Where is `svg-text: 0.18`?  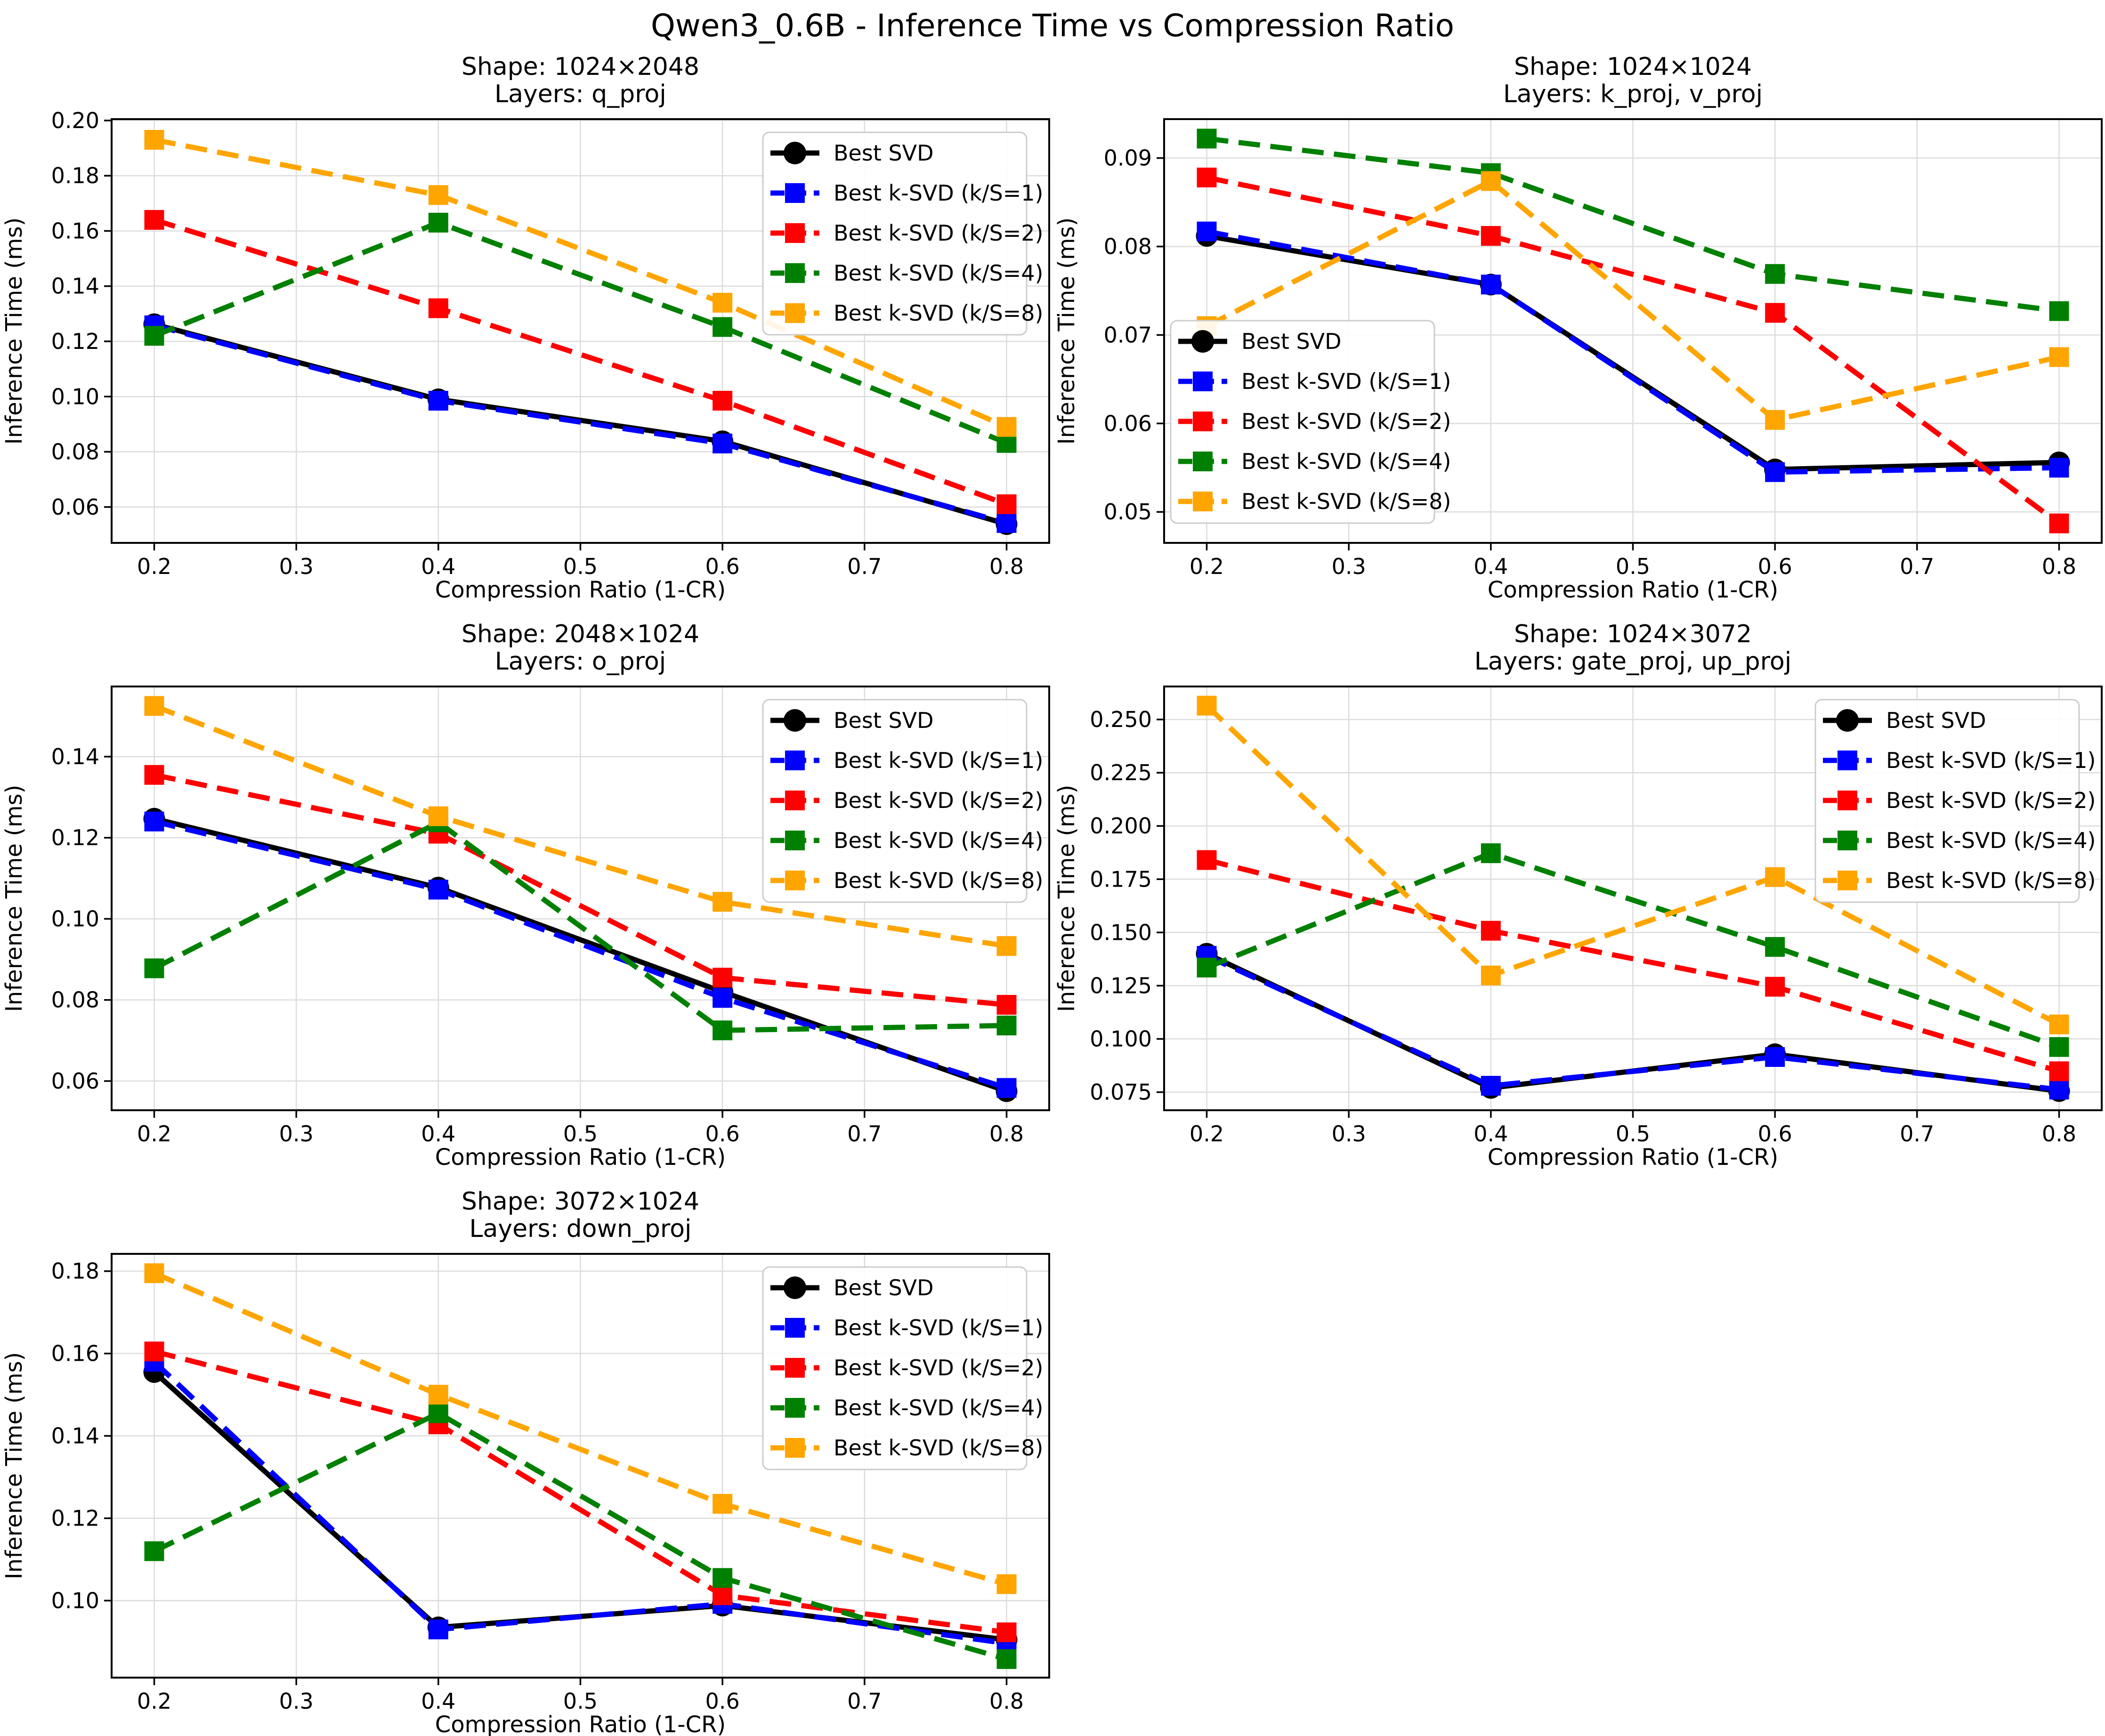 svg-text: 0.18 is located at coordinates (75, 175).